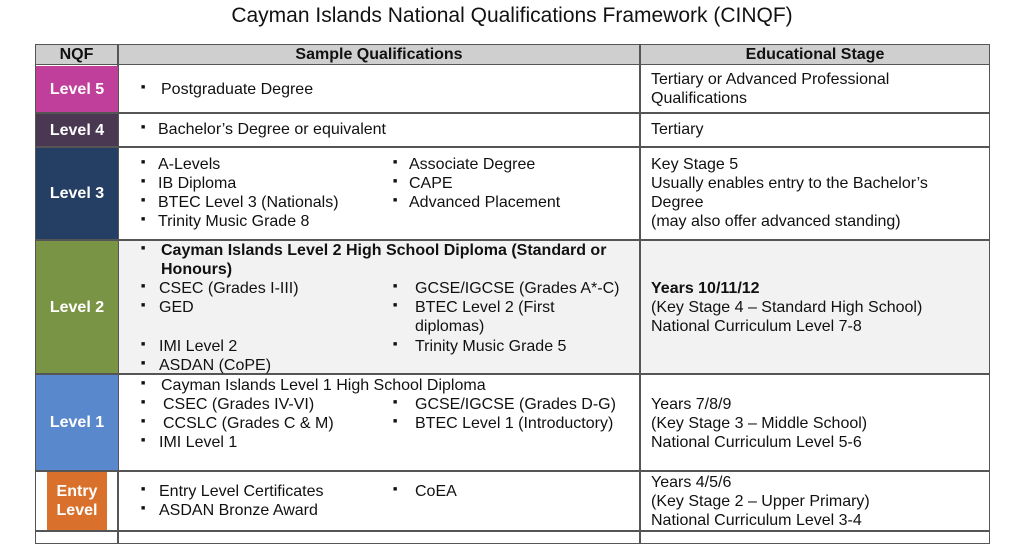 The width and height of the screenshot is (1024, 544). What do you see at coordinates (759, 423) in the screenshot?
I see `educational-stage-text: (Key Stage 3 – Middle School)` at bounding box center [759, 423].